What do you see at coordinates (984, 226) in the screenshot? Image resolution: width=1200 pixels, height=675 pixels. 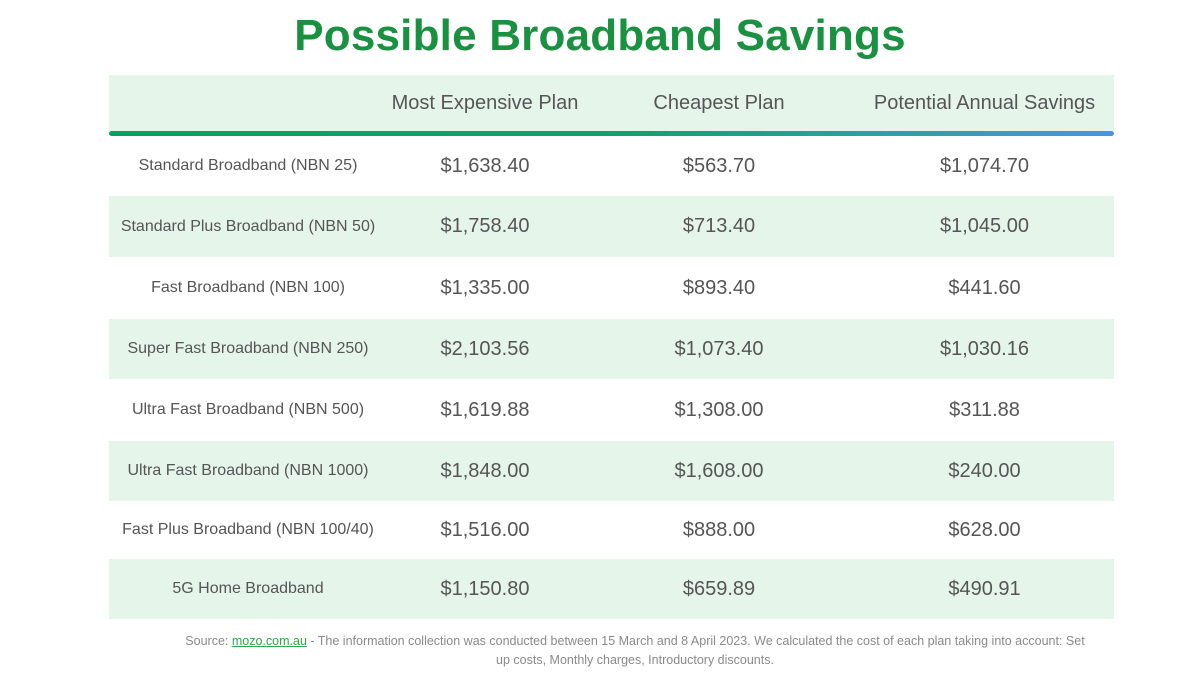 I see `savings-value: $1,045.00` at bounding box center [984, 226].